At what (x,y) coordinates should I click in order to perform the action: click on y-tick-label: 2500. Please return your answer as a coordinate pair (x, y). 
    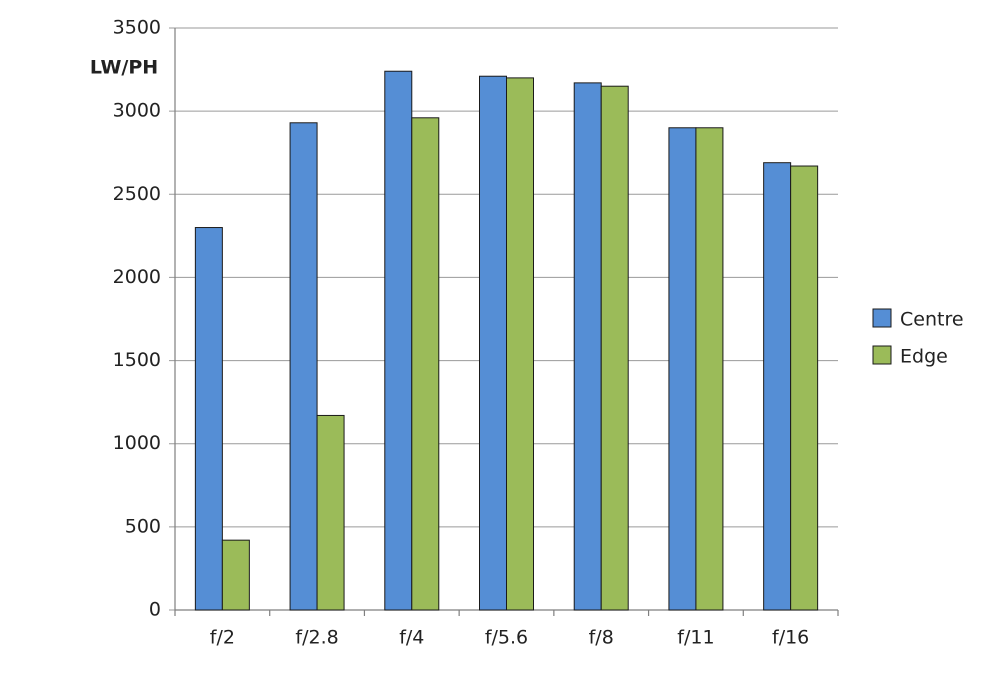
    Looking at the image, I should click on (137, 194).